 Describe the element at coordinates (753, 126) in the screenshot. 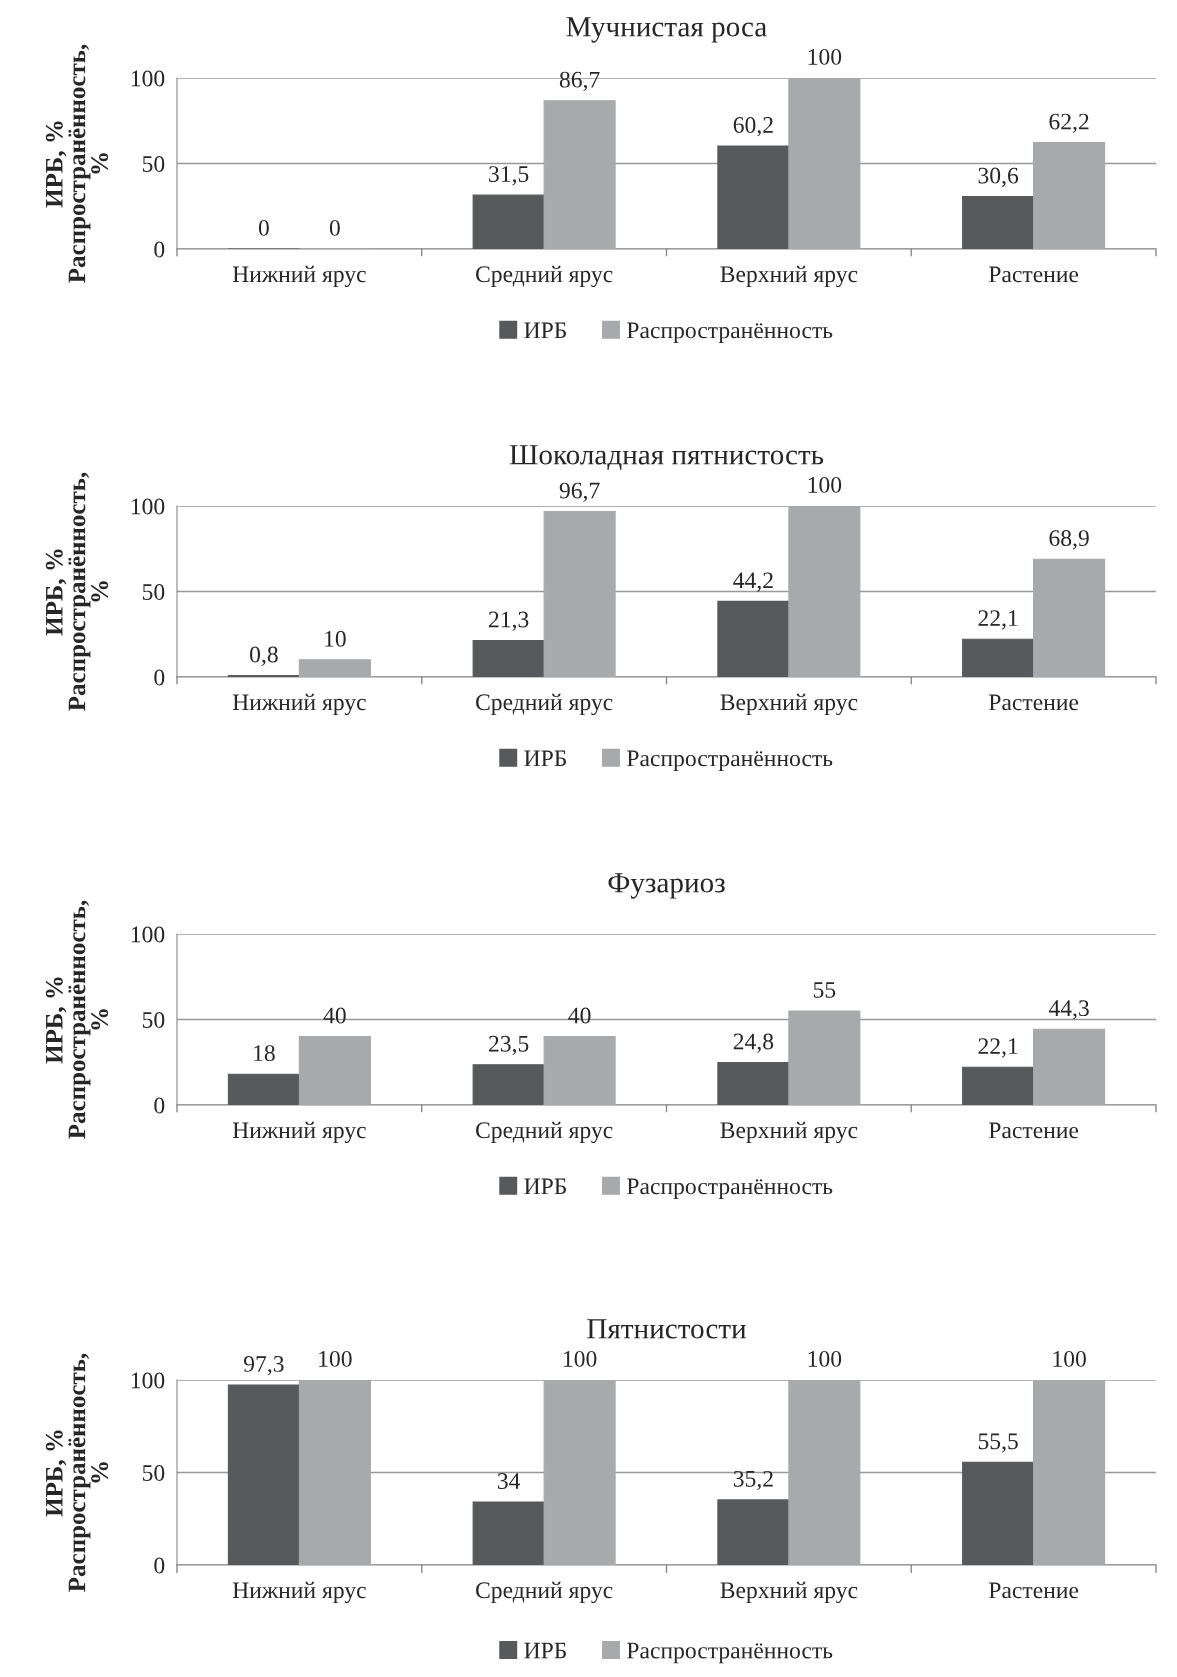

I see `data-label: 60,2` at that location.